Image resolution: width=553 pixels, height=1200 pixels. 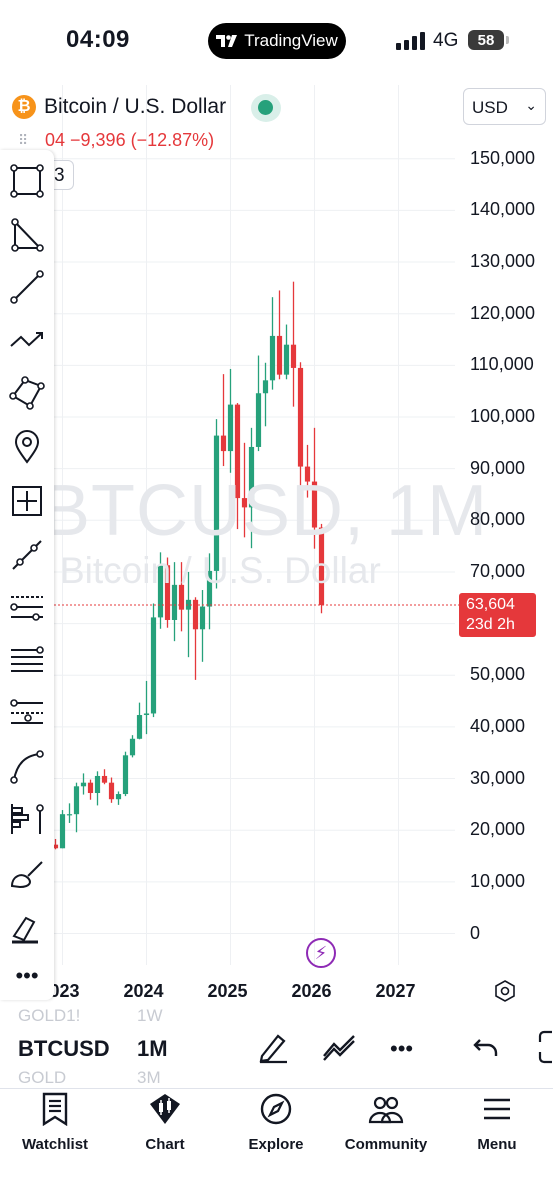 I want to click on tab-explore: Explore, so click(x=276, y=1127).